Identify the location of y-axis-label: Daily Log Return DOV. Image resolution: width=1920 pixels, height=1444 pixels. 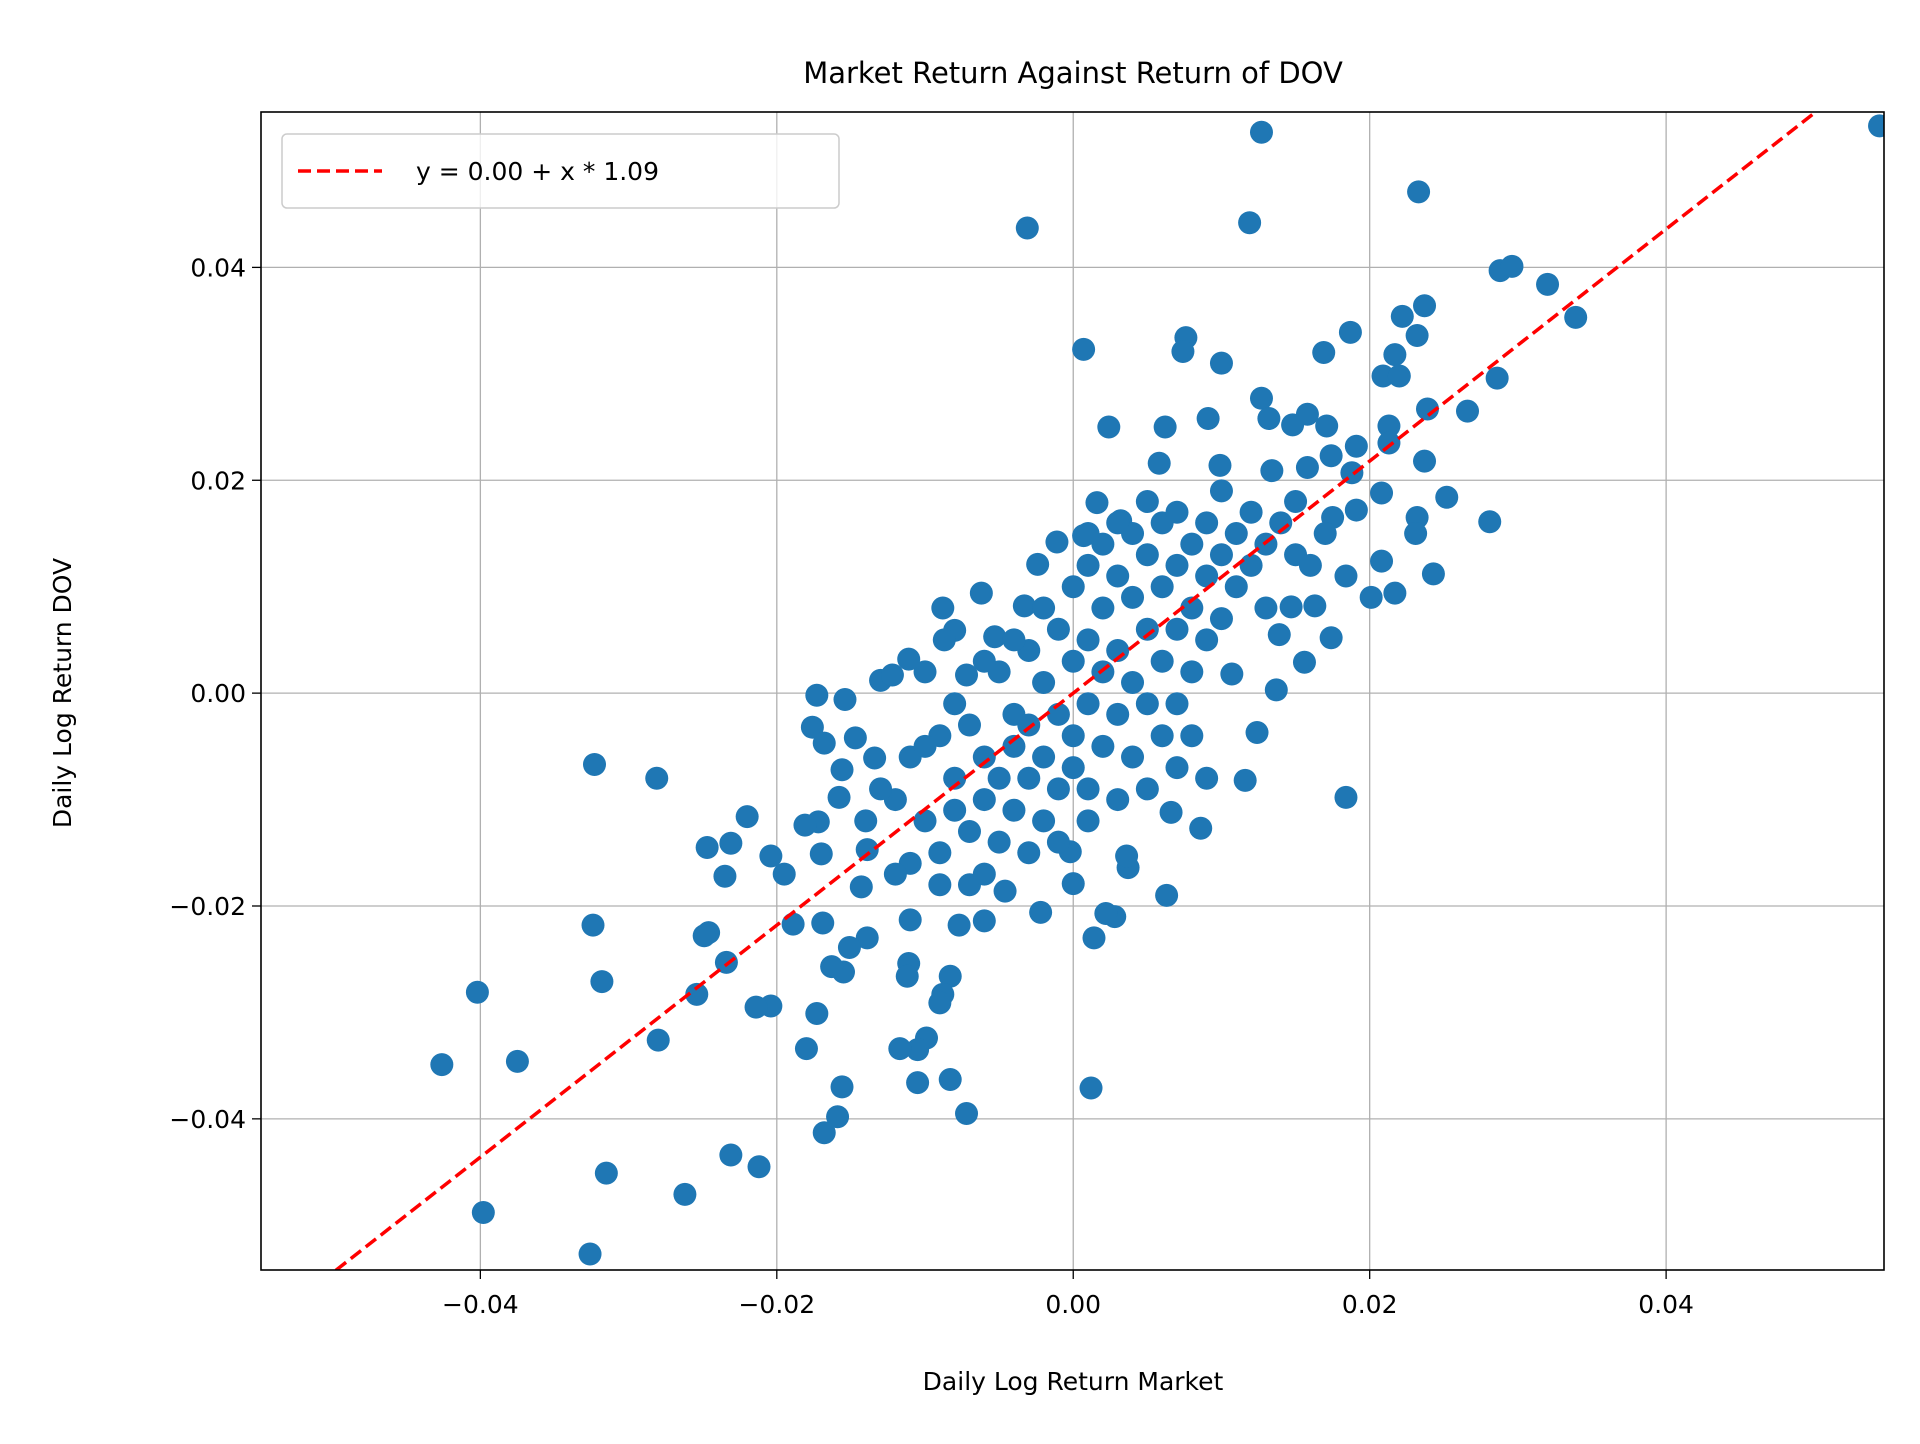
(62, 693).